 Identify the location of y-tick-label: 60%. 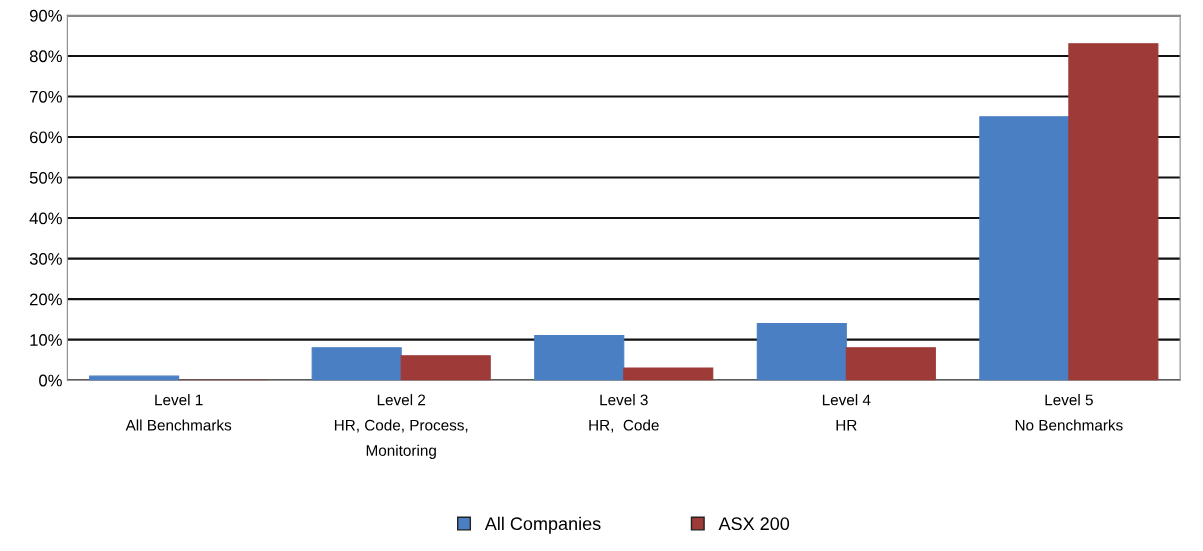
(46, 137).